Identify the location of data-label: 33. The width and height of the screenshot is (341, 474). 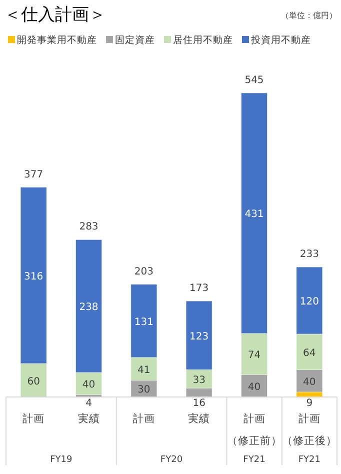
(199, 380).